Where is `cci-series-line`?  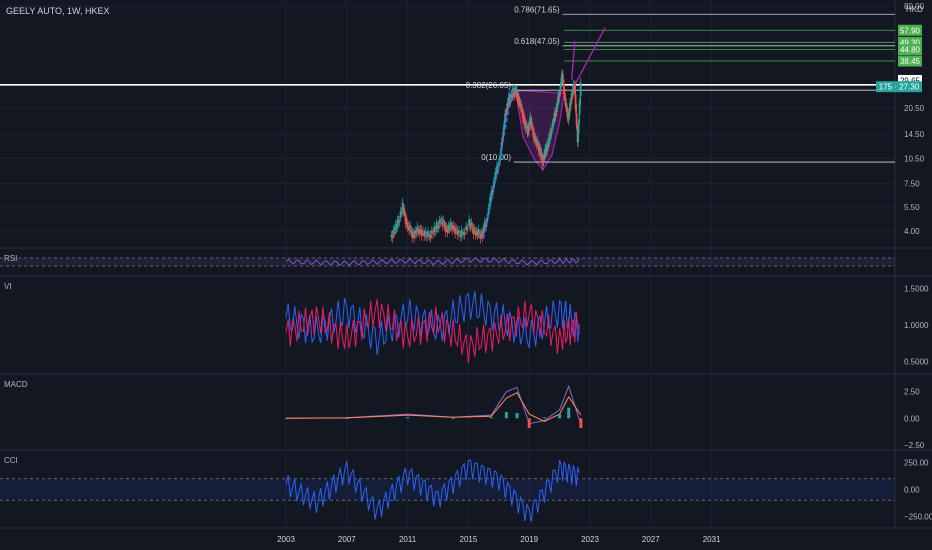
cci-series-line is located at coordinates (432, 490).